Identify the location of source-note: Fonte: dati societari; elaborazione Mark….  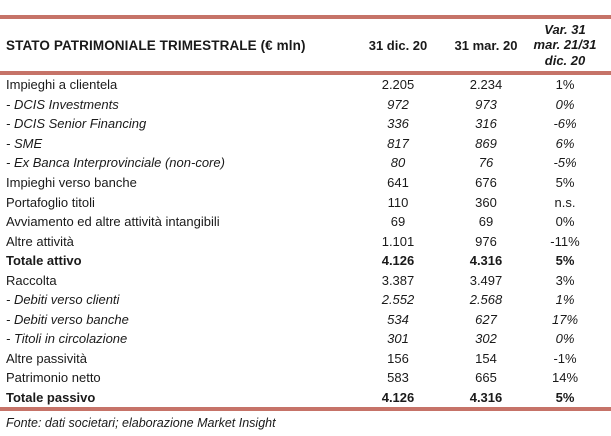
(141, 423).